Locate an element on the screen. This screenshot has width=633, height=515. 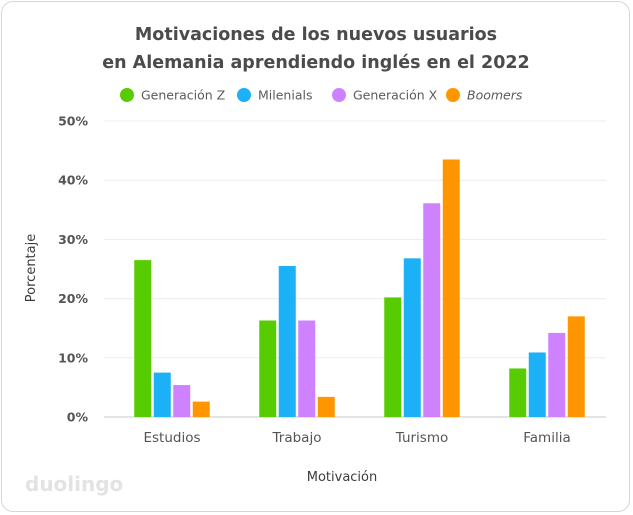
legend-label: Generación Z is located at coordinates (183, 95).